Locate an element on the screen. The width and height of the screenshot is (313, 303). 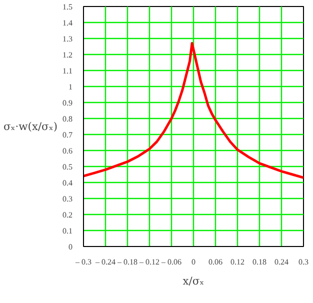
x-tick-label: 0.24 is located at coordinates (281, 262).